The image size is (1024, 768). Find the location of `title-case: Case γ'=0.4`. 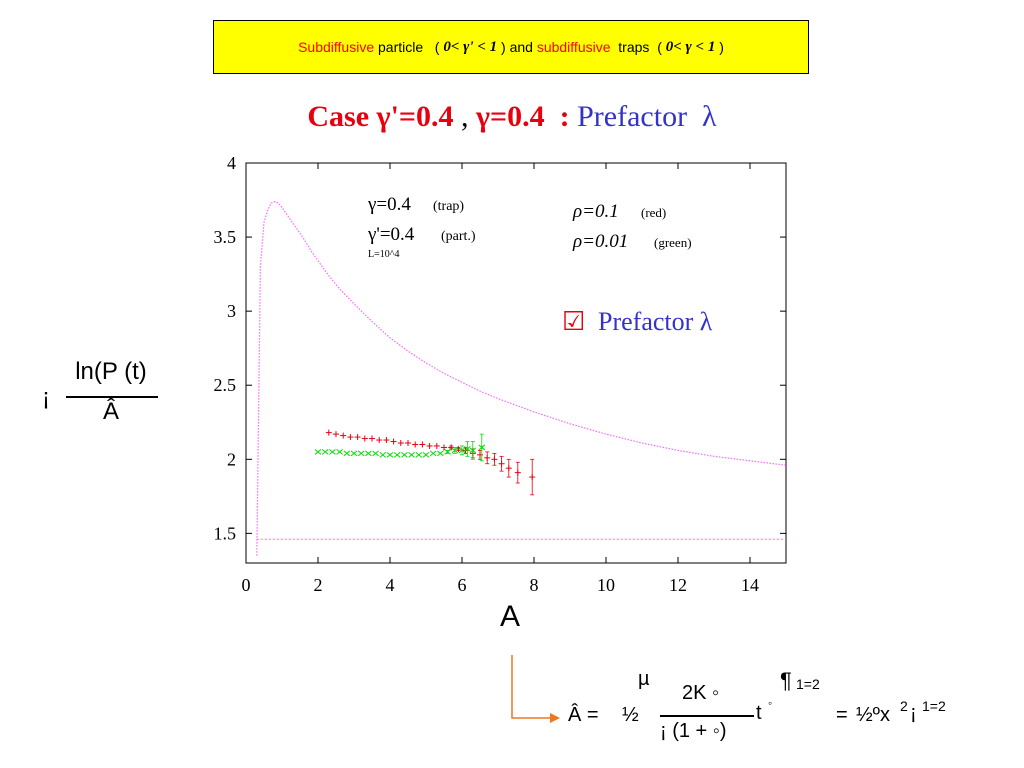

title-case: Case γ'=0.4 is located at coordinates (380, 116).